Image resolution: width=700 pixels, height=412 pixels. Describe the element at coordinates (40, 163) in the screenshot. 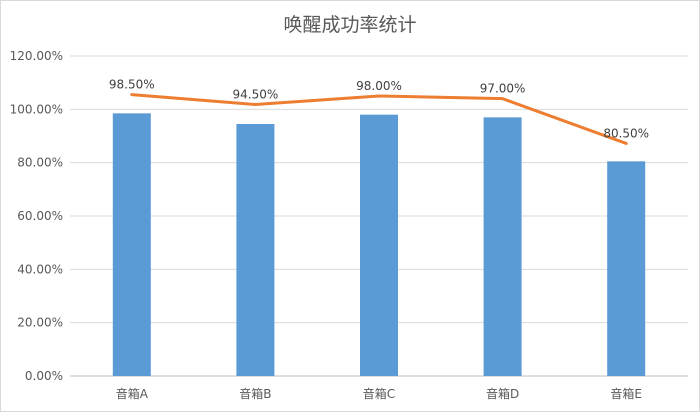

I see `y-tick-label: 80.00%` at that location.